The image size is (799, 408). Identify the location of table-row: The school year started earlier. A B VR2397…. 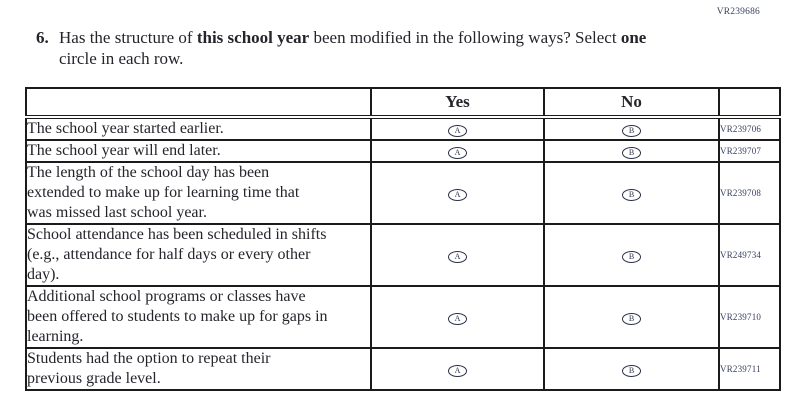
(403, 128).